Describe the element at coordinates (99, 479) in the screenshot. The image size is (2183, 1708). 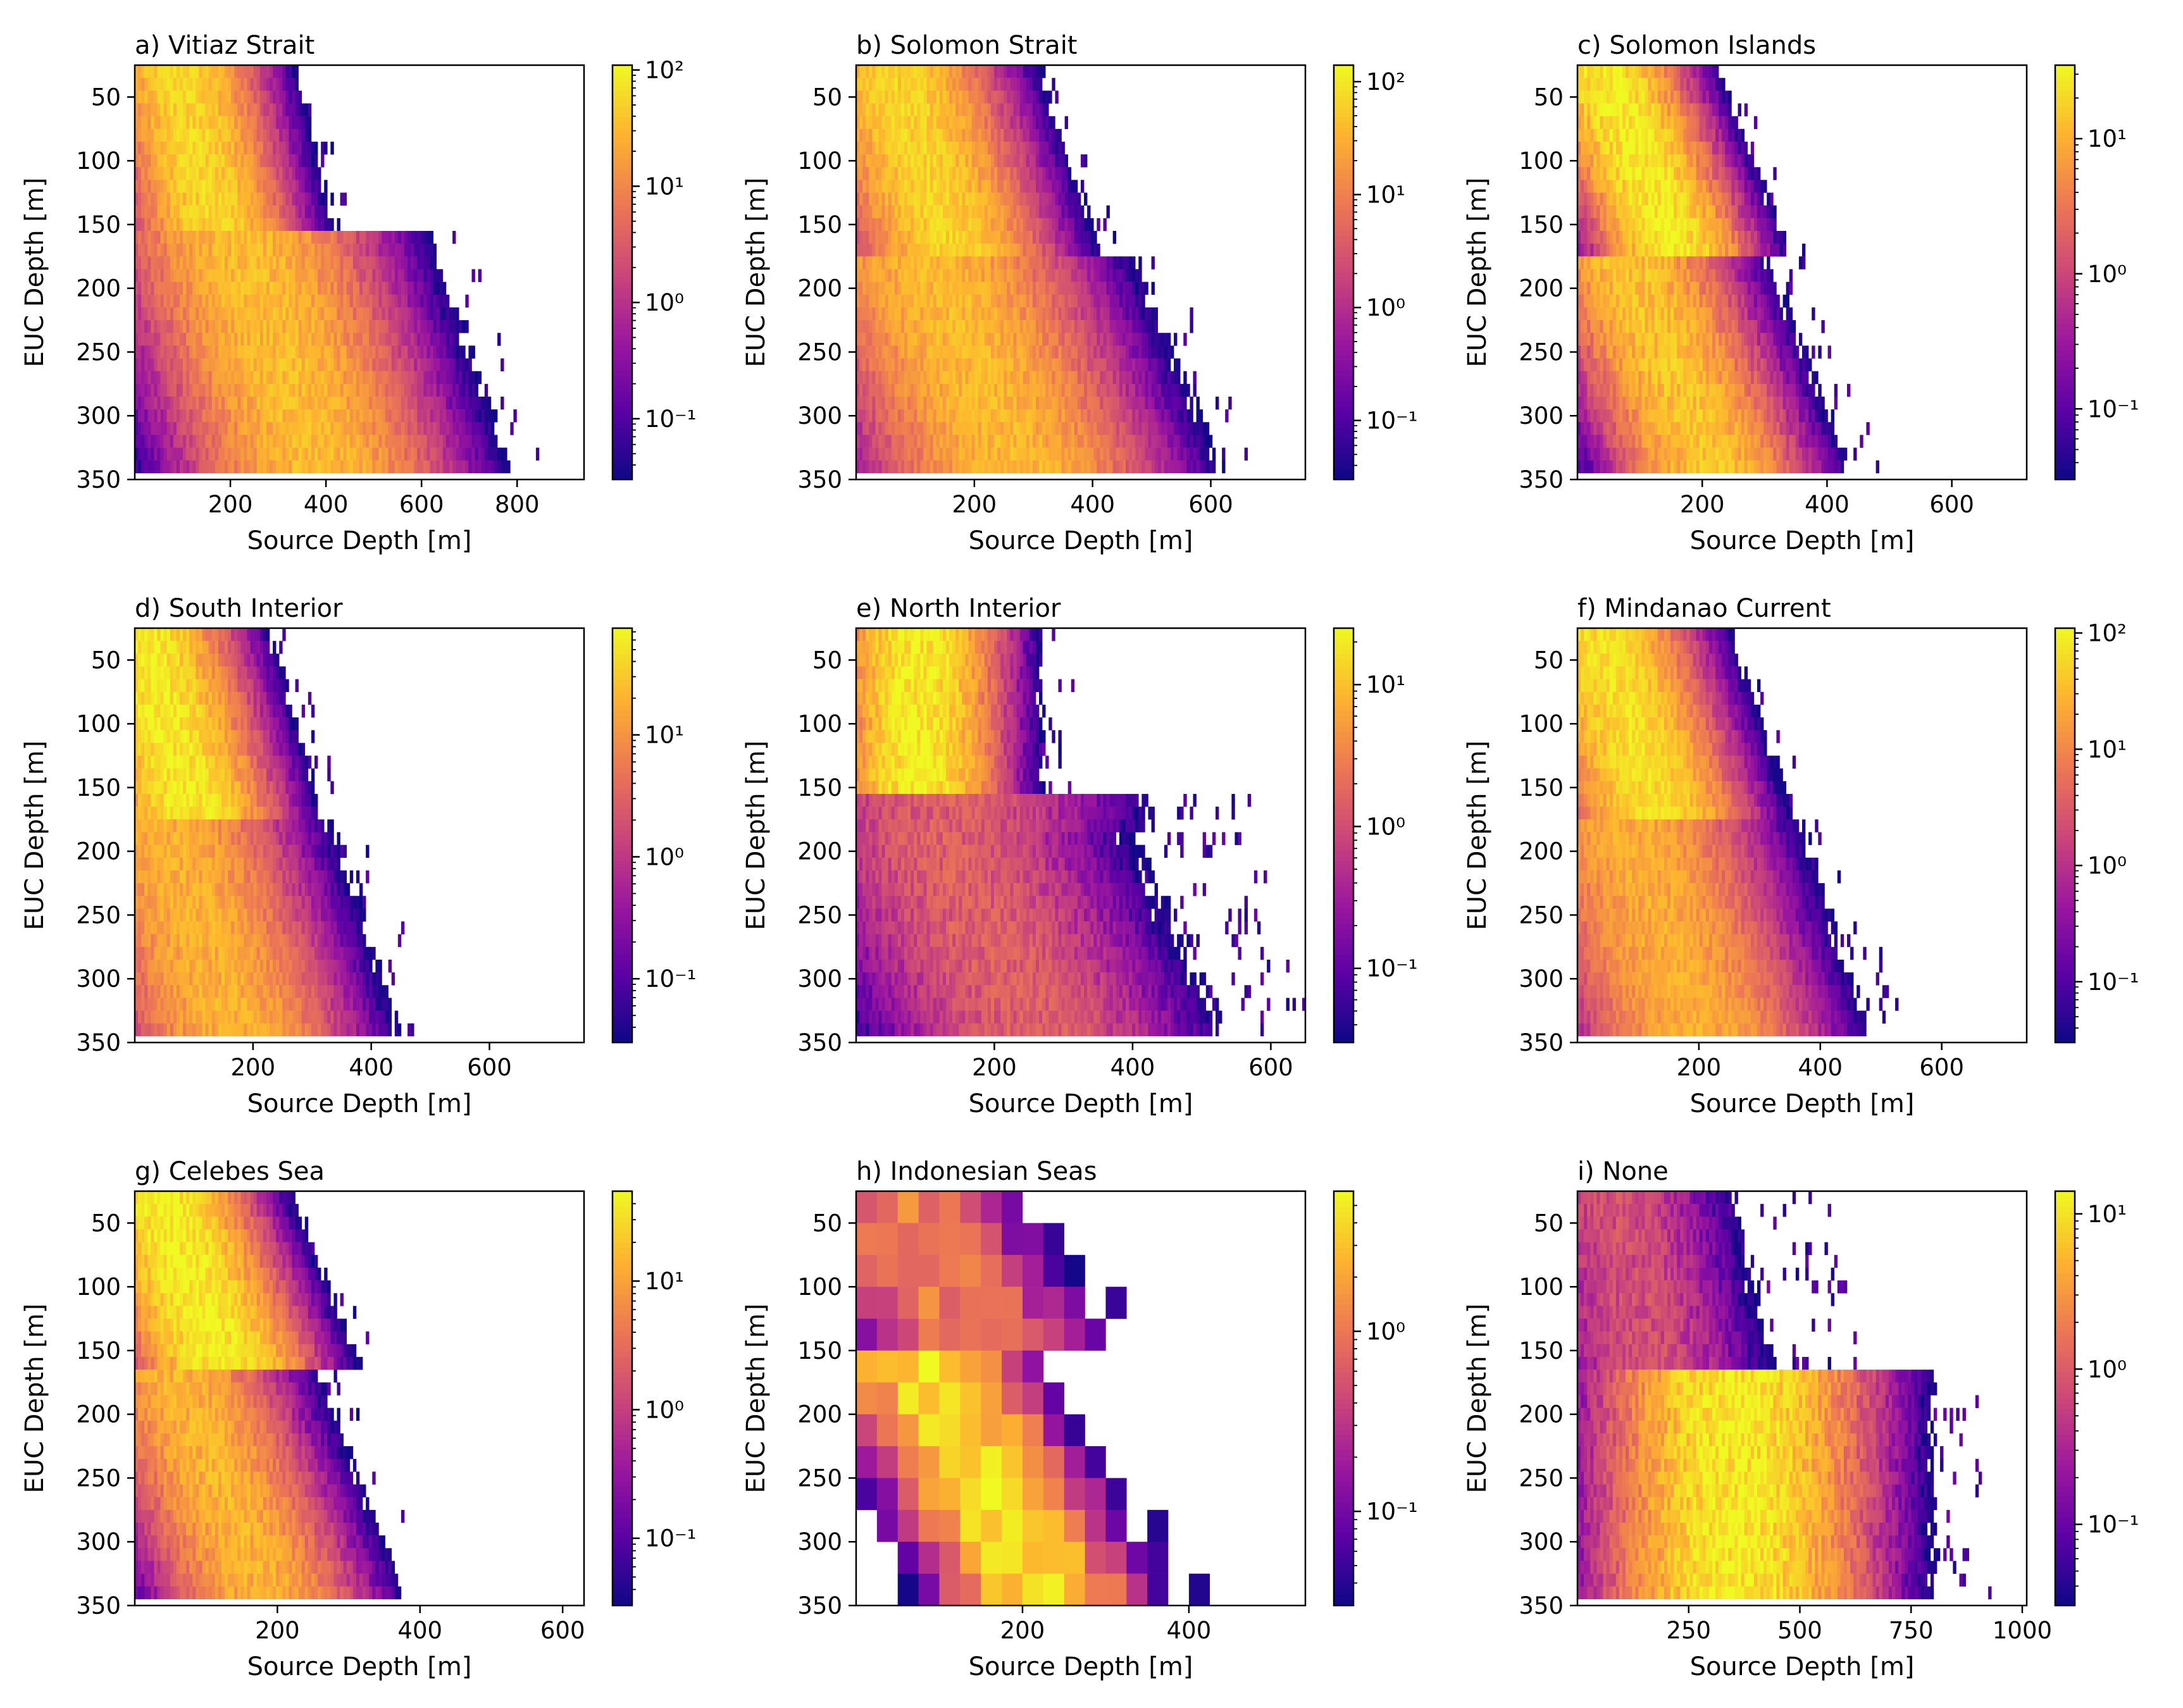
I see `y-tick-label: 350` at that location.